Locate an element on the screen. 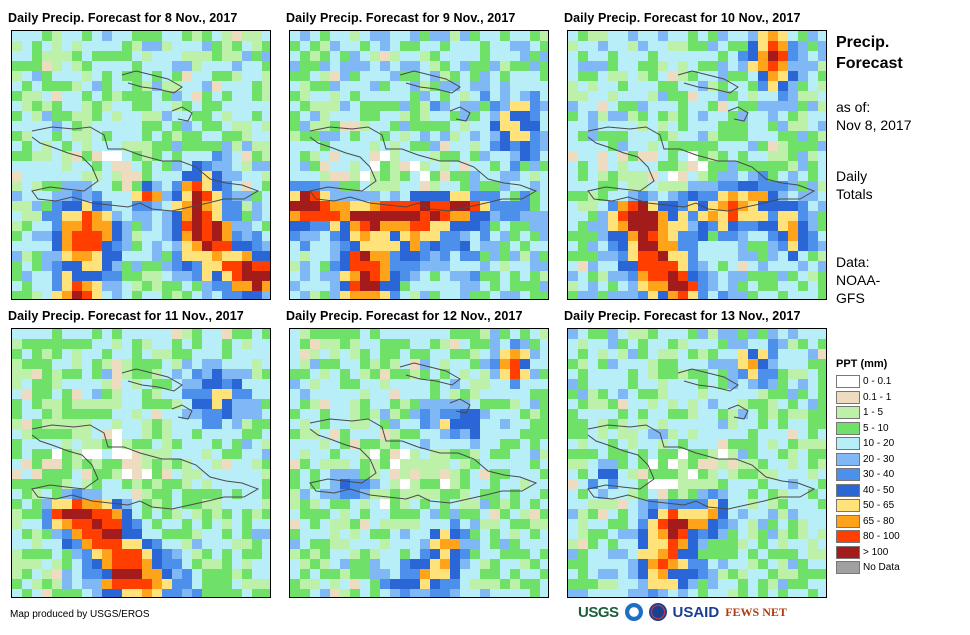  legend-label: 10 - 20 is located at coordinates (879, 444).